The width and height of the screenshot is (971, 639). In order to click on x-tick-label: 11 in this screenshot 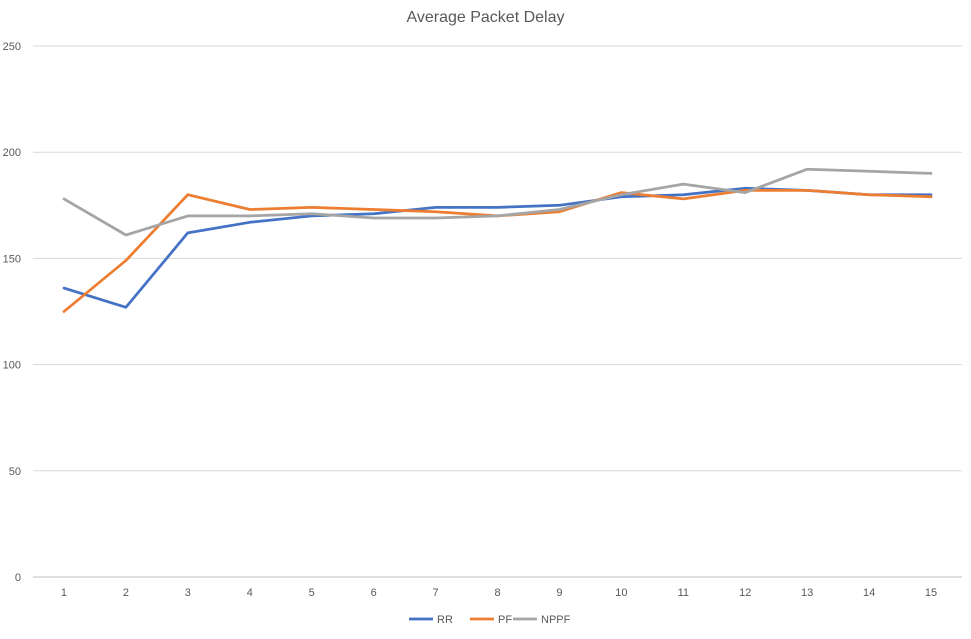, I will do `click(683, 593)`.